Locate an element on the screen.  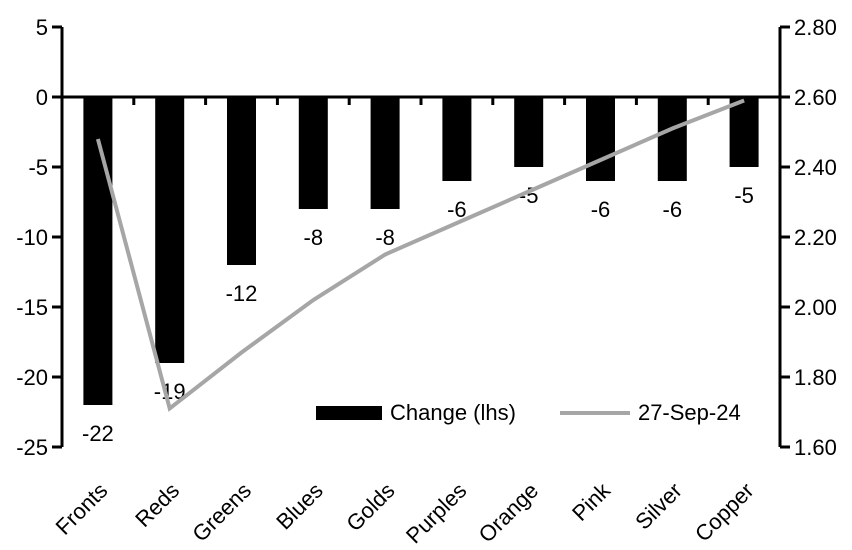
left-axis-label: -10 is located at coordinates (32, 237).